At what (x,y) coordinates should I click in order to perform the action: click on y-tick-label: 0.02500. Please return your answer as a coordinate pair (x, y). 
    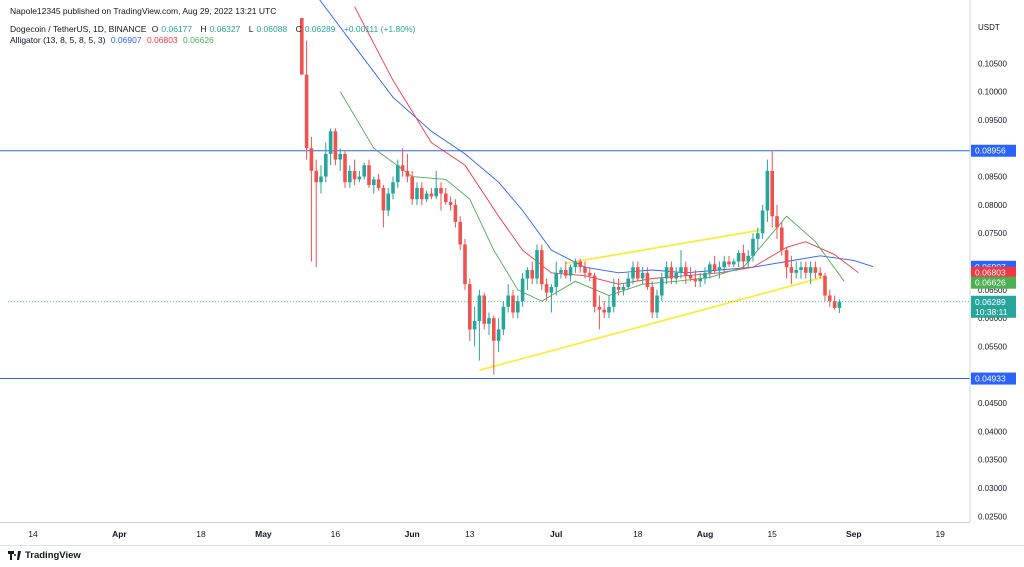
    Looking at the image, I should click on (992, 516).